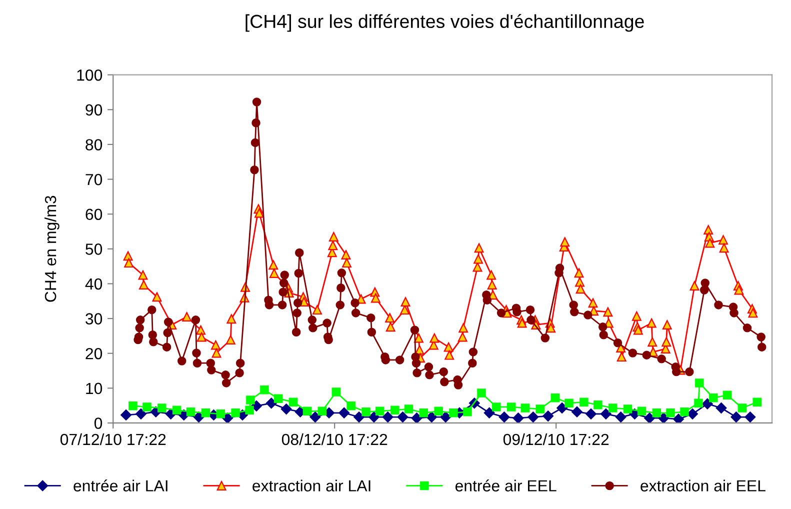  I want to click on y-tick-label: 40, so click(93, 284).